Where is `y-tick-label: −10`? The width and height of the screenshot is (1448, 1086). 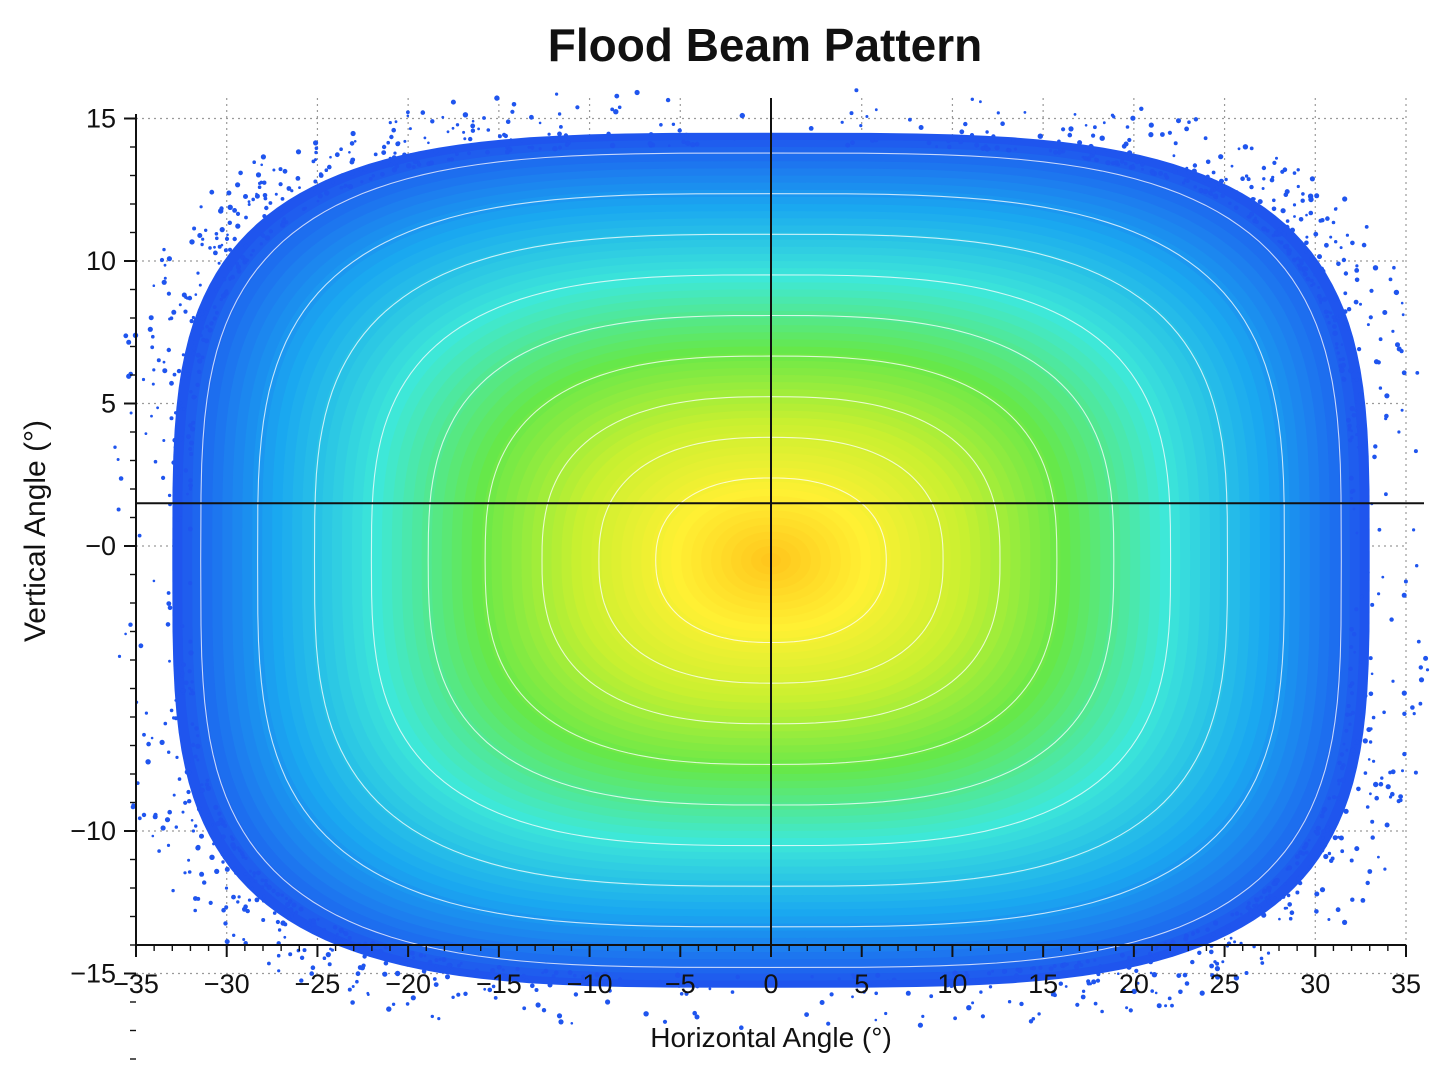
y-tick-label: −10 is located at coordinates (93, 831).